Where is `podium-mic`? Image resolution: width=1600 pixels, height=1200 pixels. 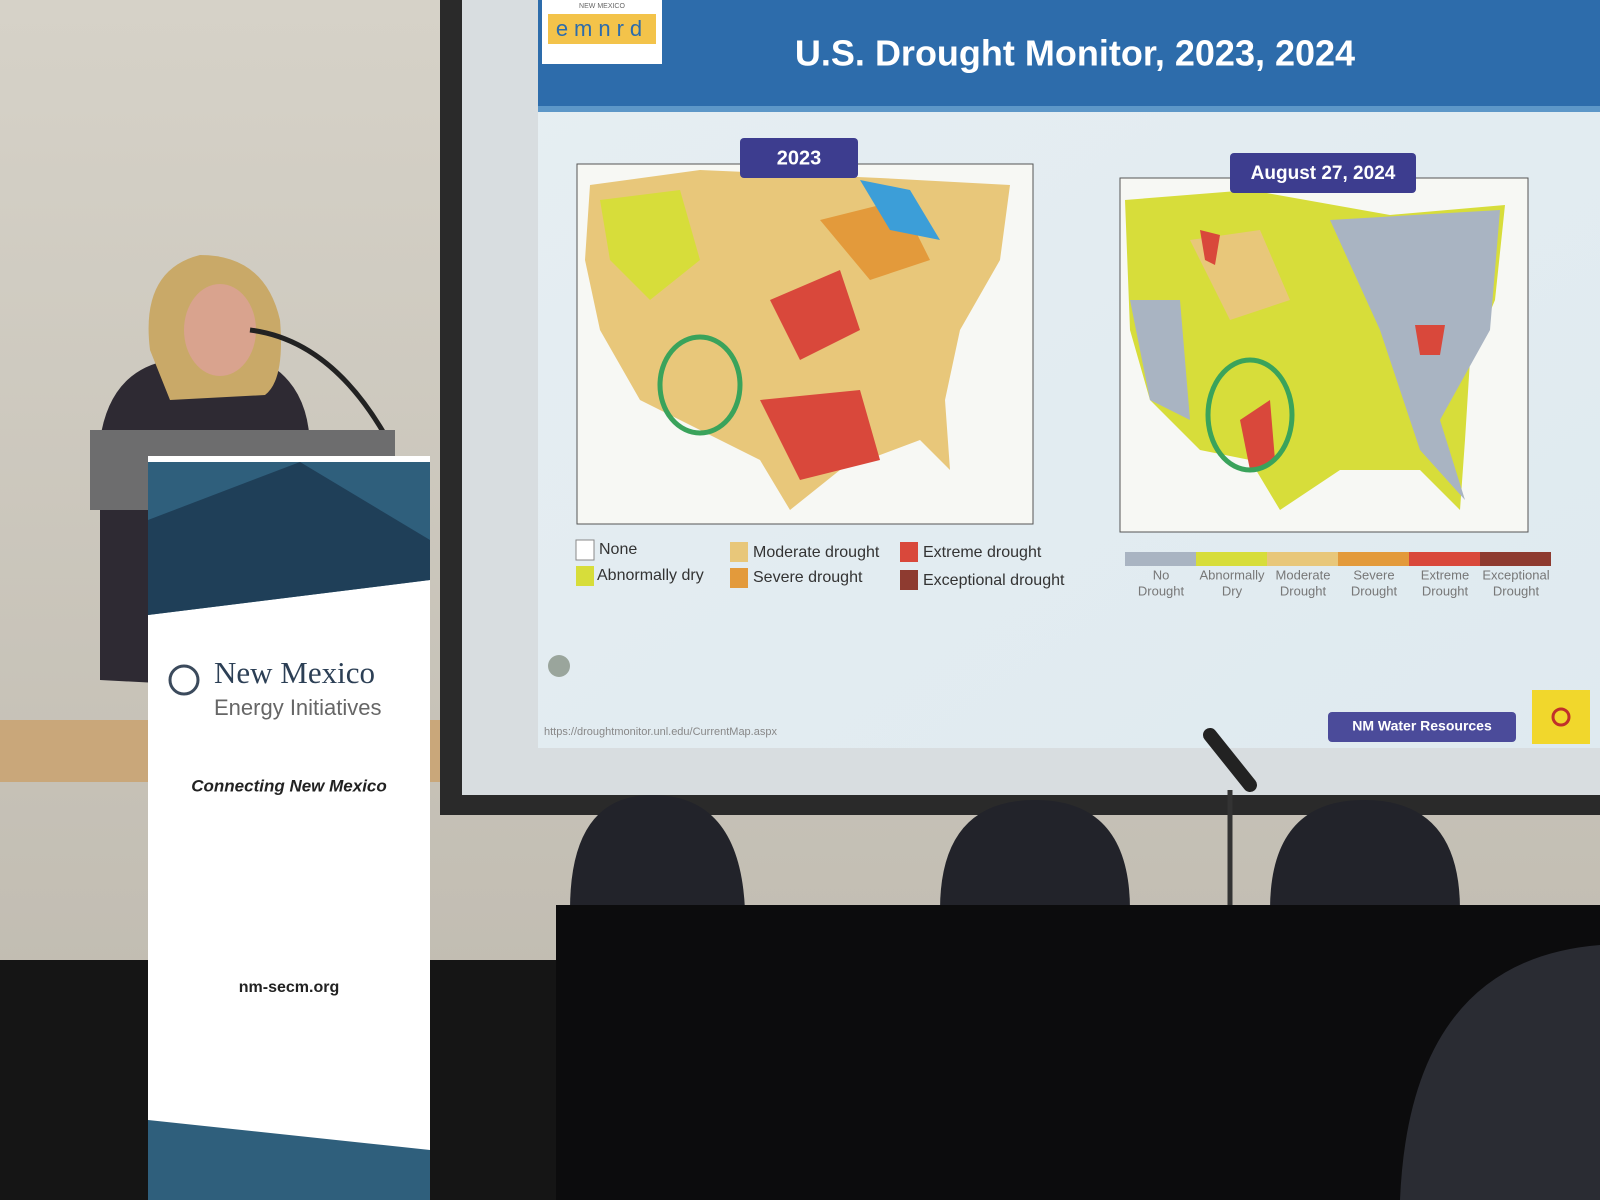
podium-mic is located at coordinates (318, 382).